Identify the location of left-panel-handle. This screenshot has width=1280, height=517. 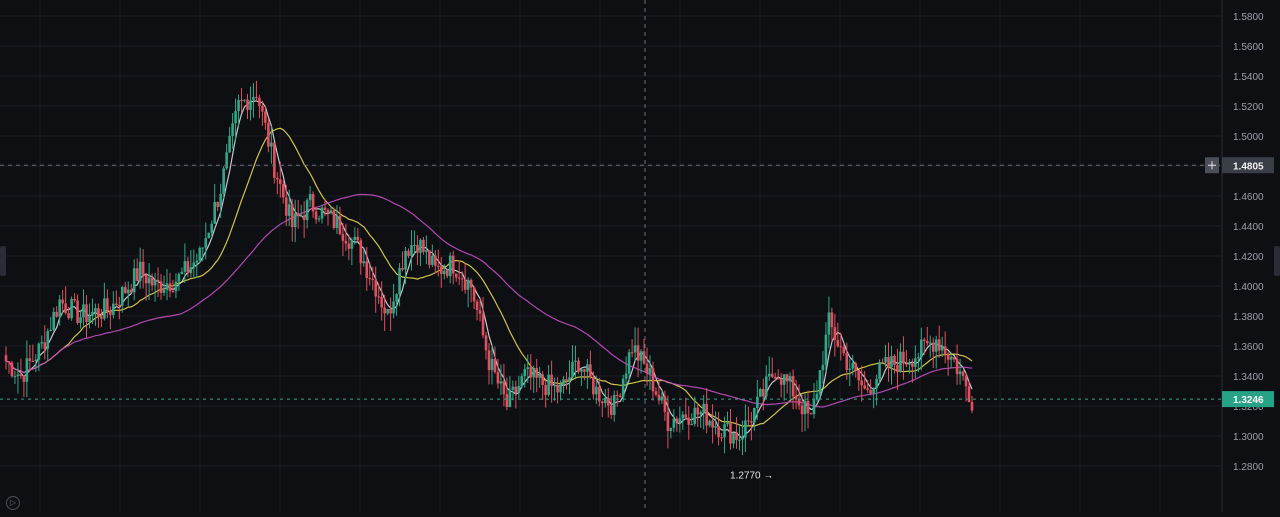
(3, 261).